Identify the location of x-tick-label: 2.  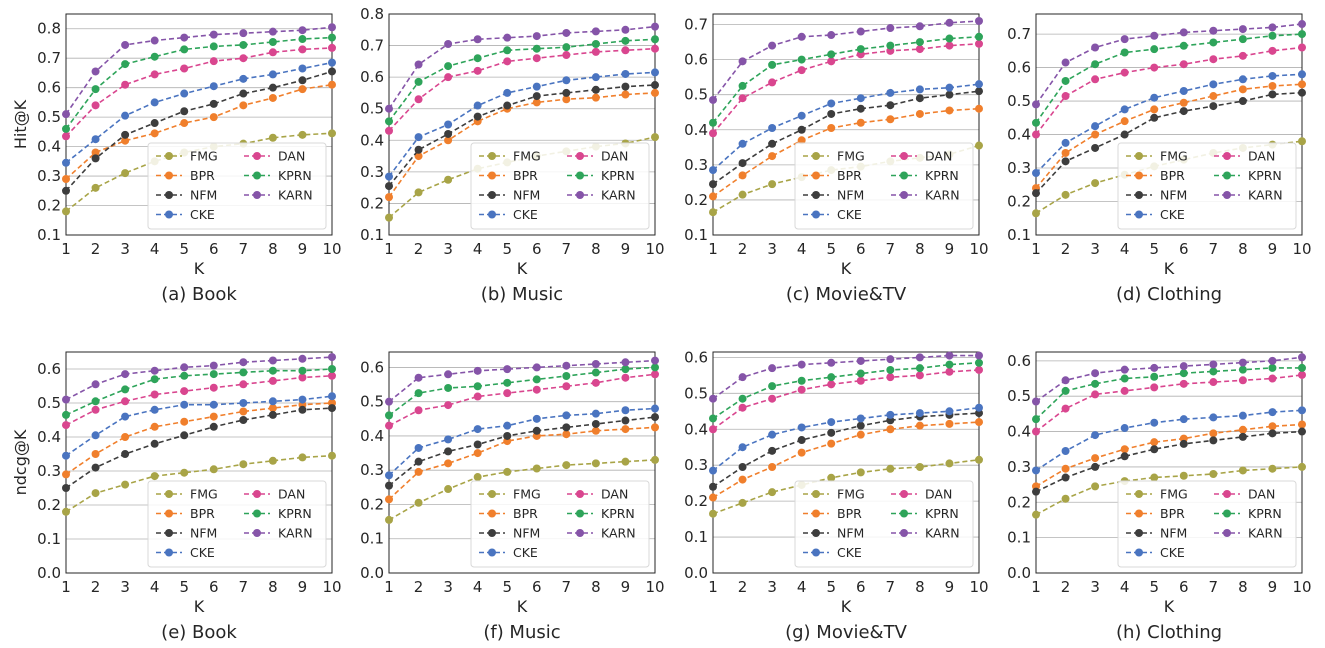
(1066, 249).